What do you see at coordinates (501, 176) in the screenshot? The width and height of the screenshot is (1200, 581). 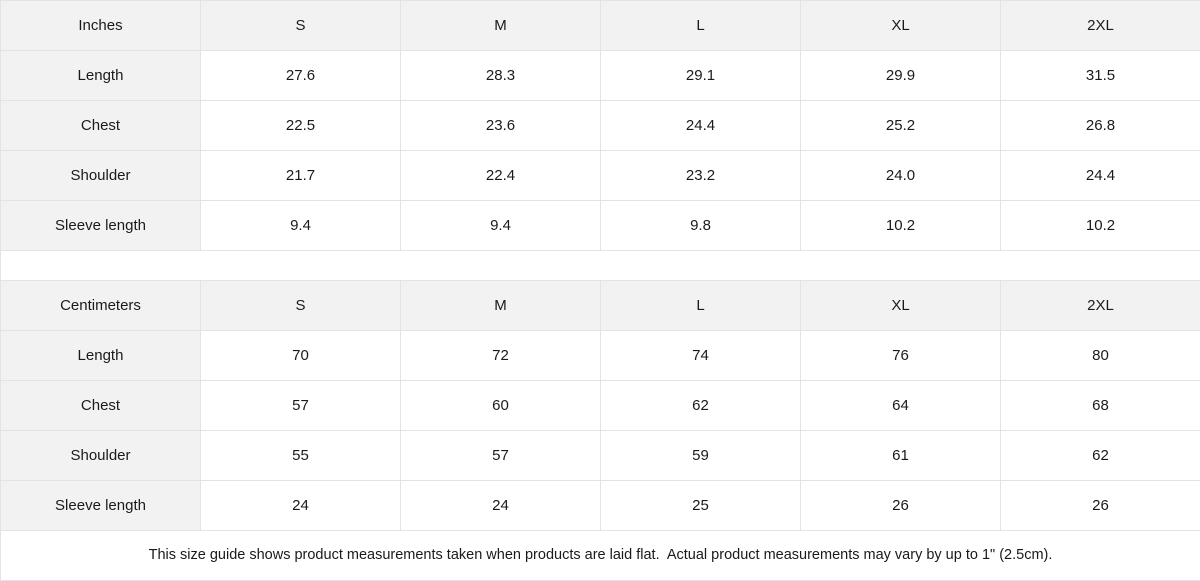 I see `cell-shoulder-m: 22.4` at bounding box center [501, 176].